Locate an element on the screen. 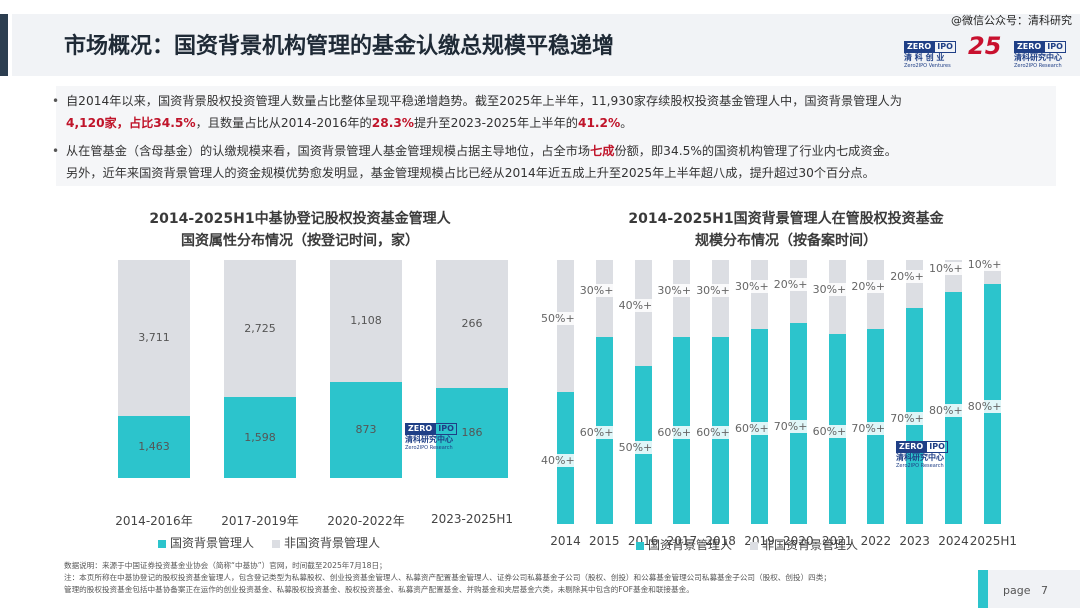 This screenshot has width=1080, height=608. watermark: @微信公众号：清科研究 is located at coordinates (1011, 20).